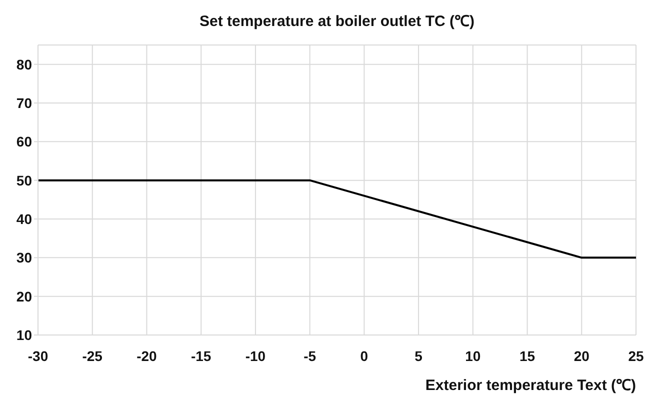  I want to click on x-tick-label: -15, so click(201, 356).